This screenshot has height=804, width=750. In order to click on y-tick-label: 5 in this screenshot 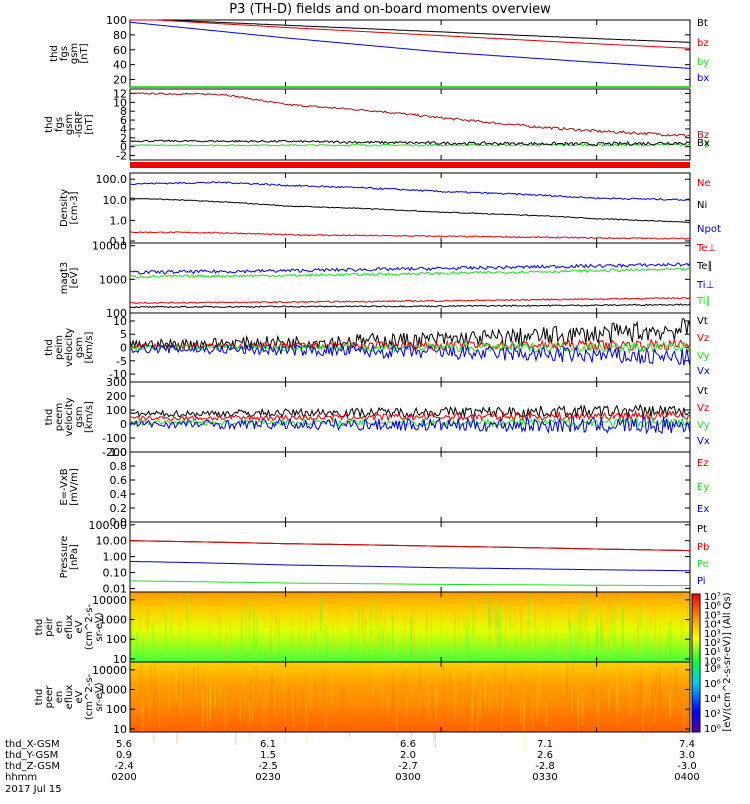, I will do `click(123, 334)`.